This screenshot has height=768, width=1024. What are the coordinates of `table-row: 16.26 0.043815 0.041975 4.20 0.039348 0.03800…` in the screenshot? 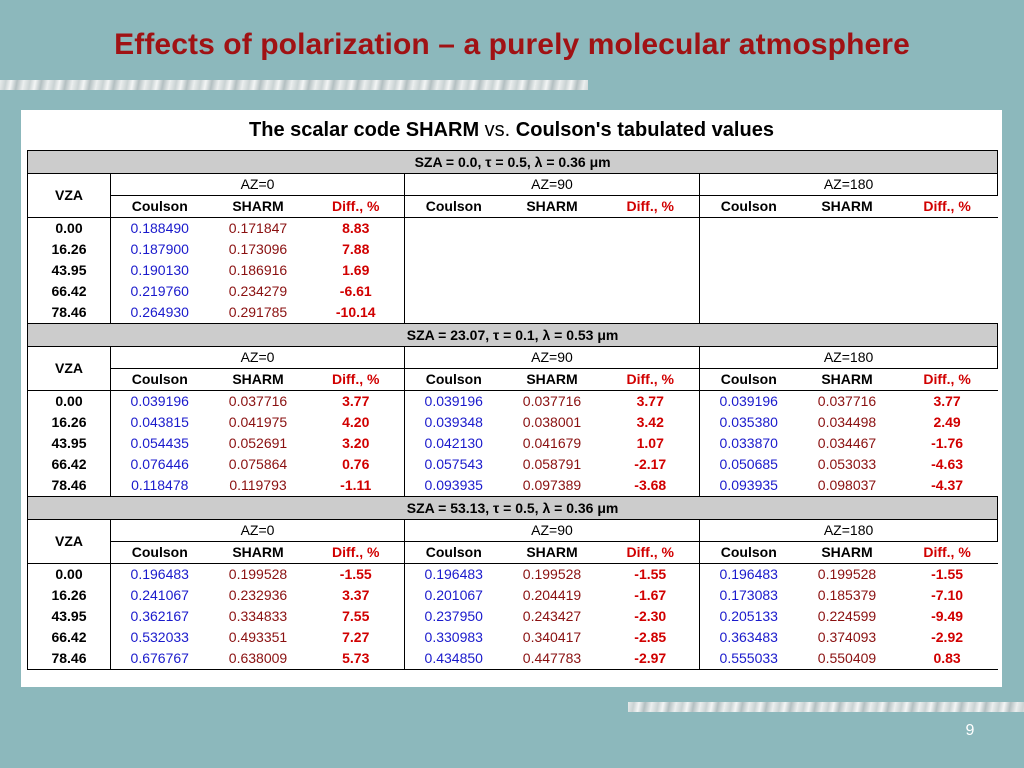 It's located at (512, 422).